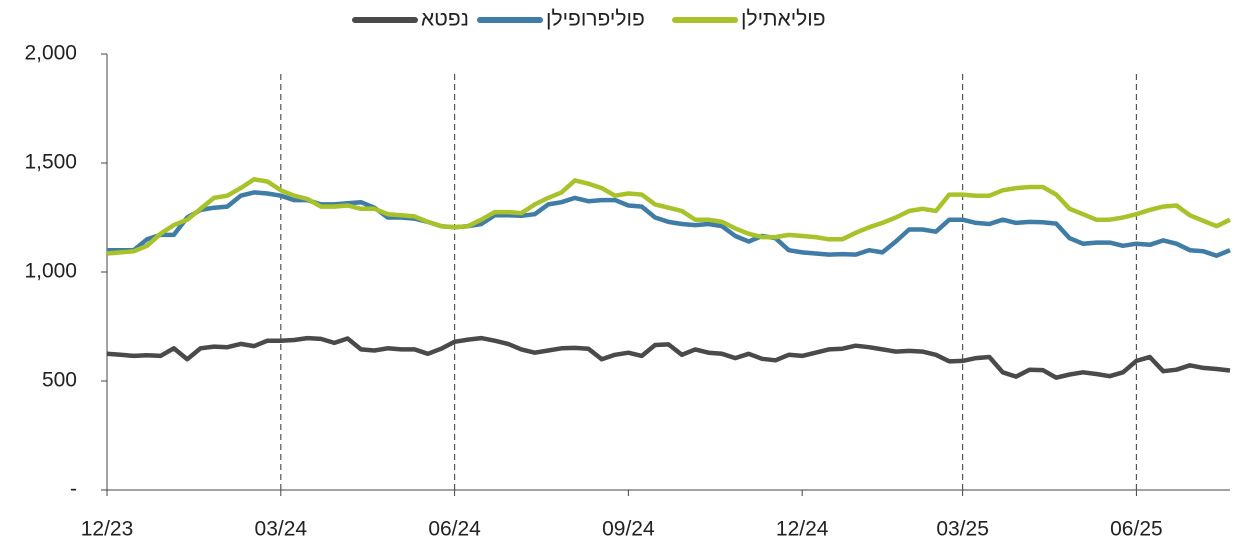  What do you see at coordinates (50, 271) in the screenshot?
I see `y-tick-label: 1,000` at bounding box center [50, 271].